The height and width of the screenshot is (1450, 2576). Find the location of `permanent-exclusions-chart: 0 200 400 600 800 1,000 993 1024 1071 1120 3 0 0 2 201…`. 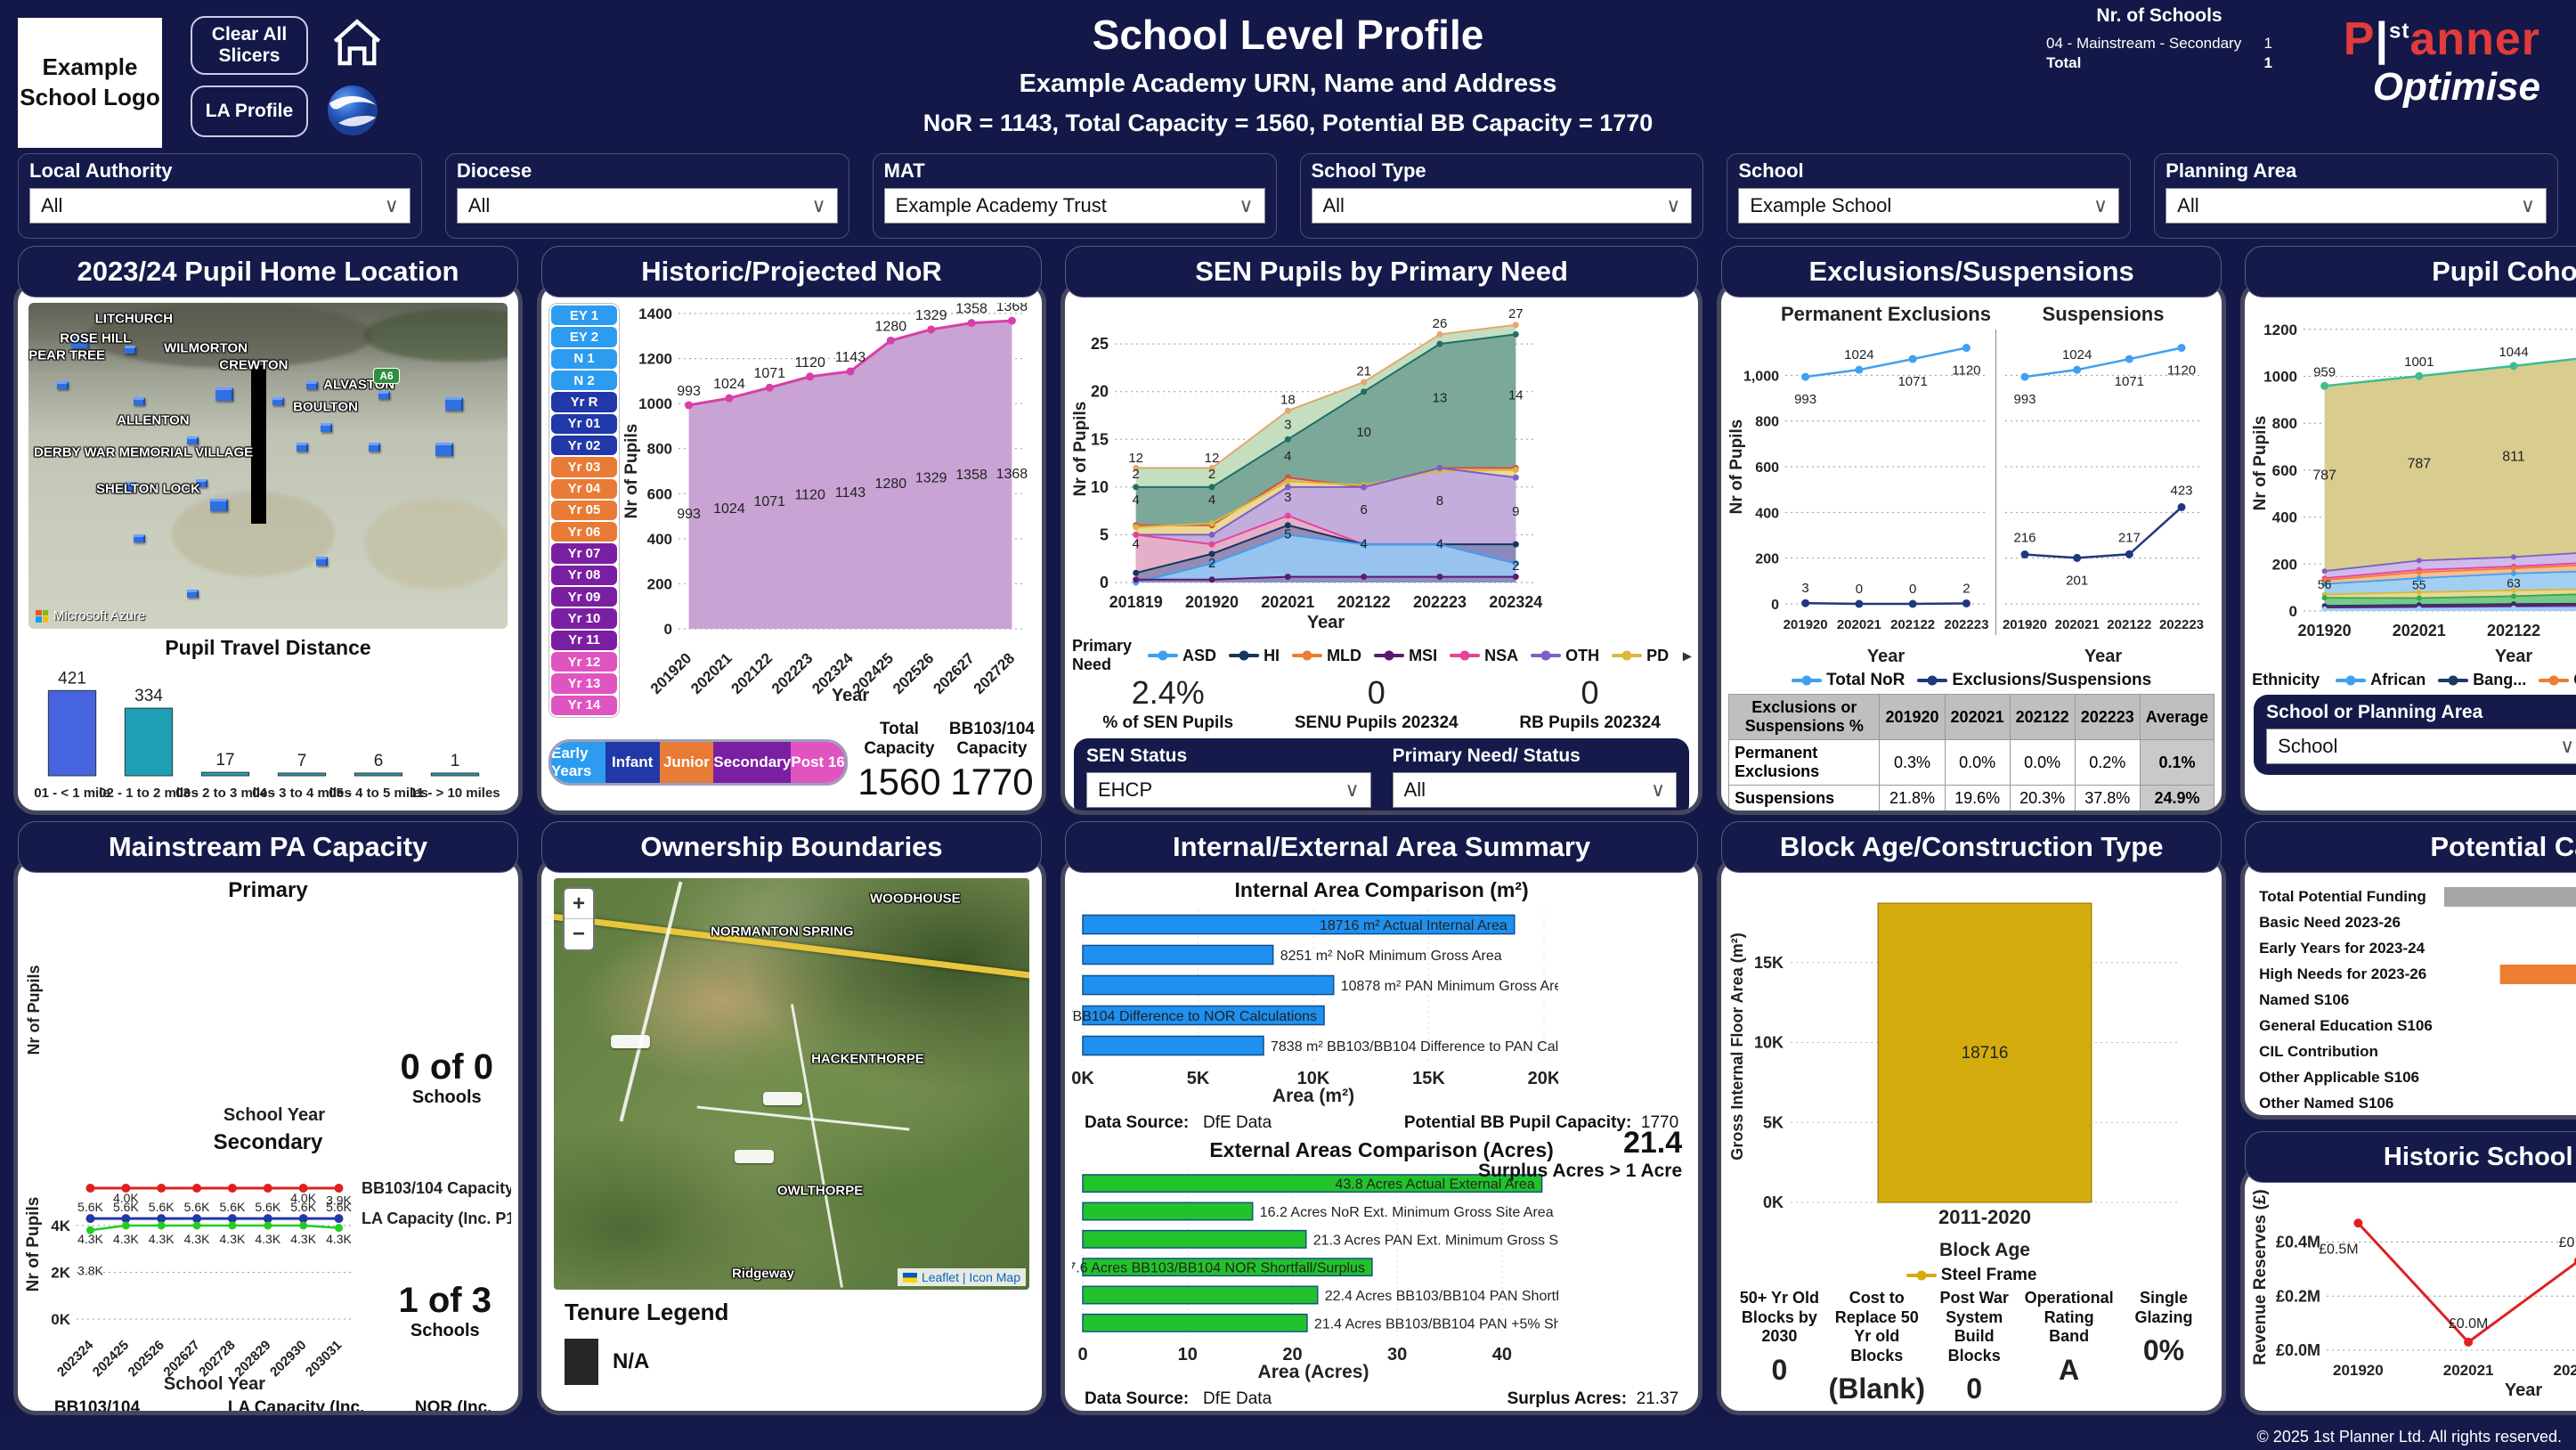

permanent-exclusions-chart: 0 200 400 600 800 1,000 993 1024 1071 1120 3 0 0 2 201… is located at coordinates (1861, 487).